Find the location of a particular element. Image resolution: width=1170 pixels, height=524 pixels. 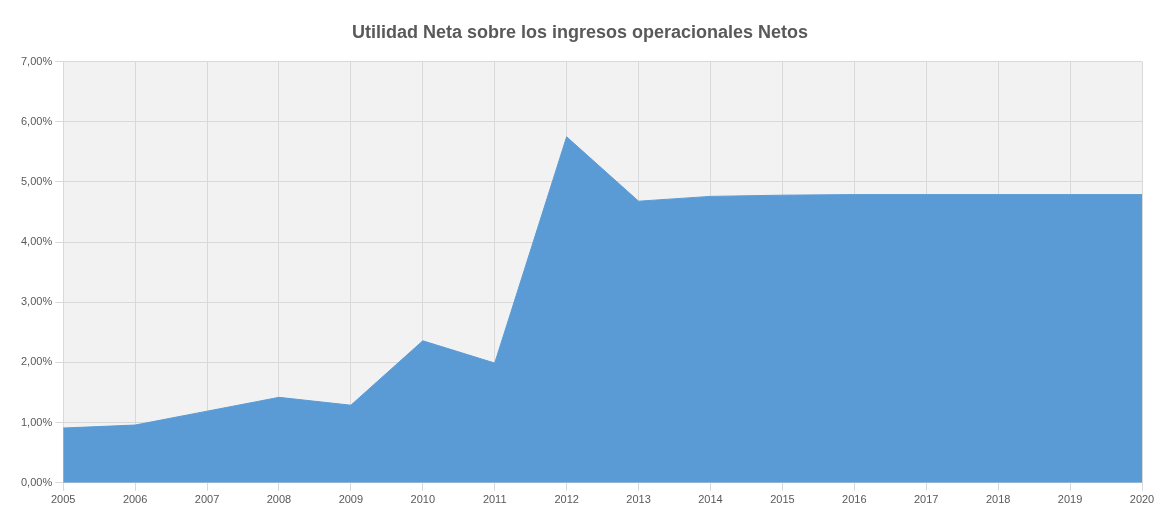

x-tick-label: 2010 is located at coordinates (423, 499).